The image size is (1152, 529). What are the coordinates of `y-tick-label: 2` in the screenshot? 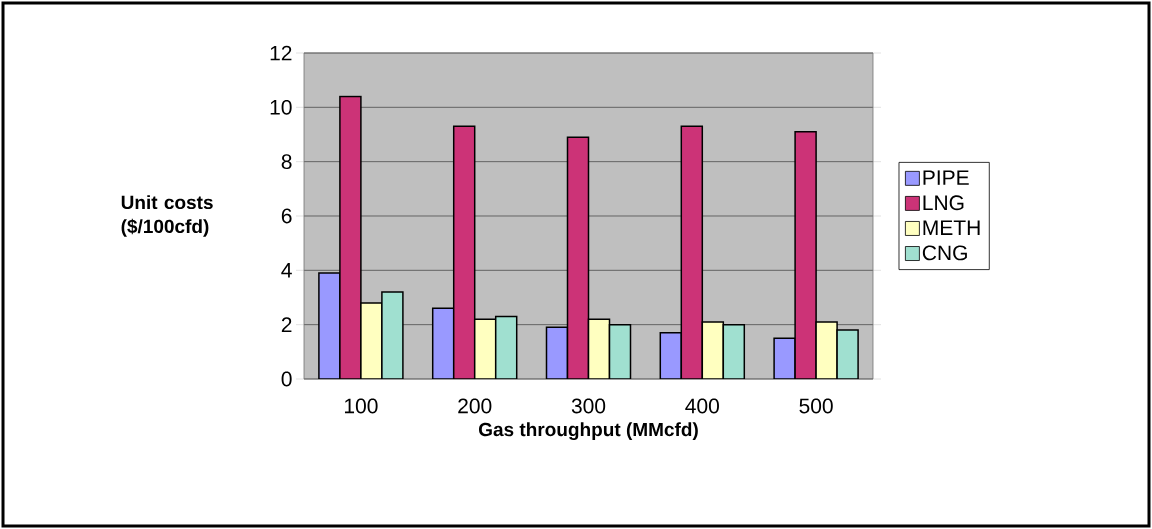 It's located at (286, 324).